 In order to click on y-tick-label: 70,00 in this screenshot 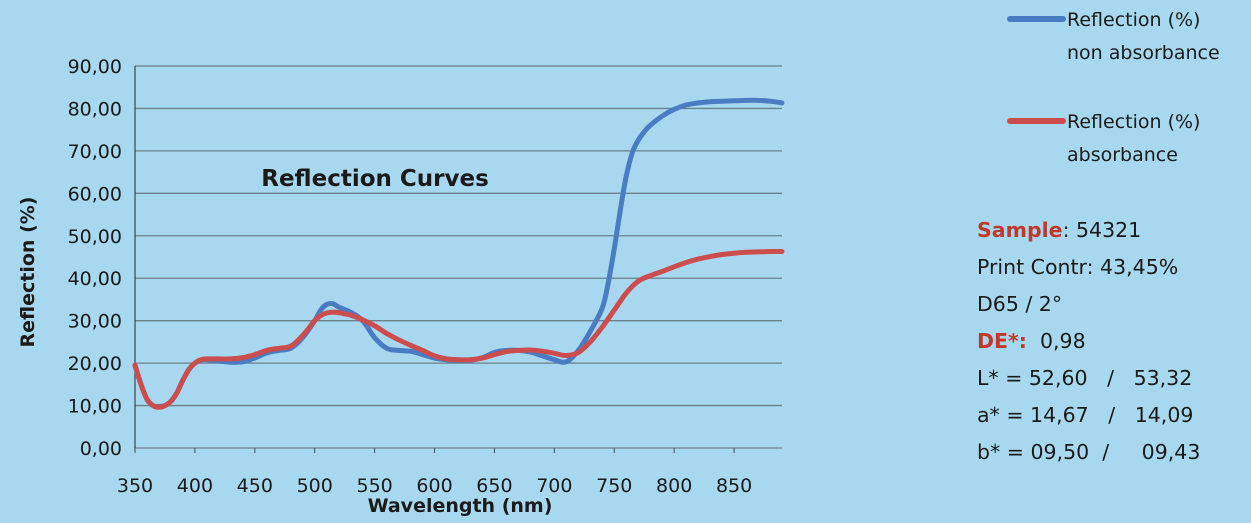, I will do `click(95, 152)`.